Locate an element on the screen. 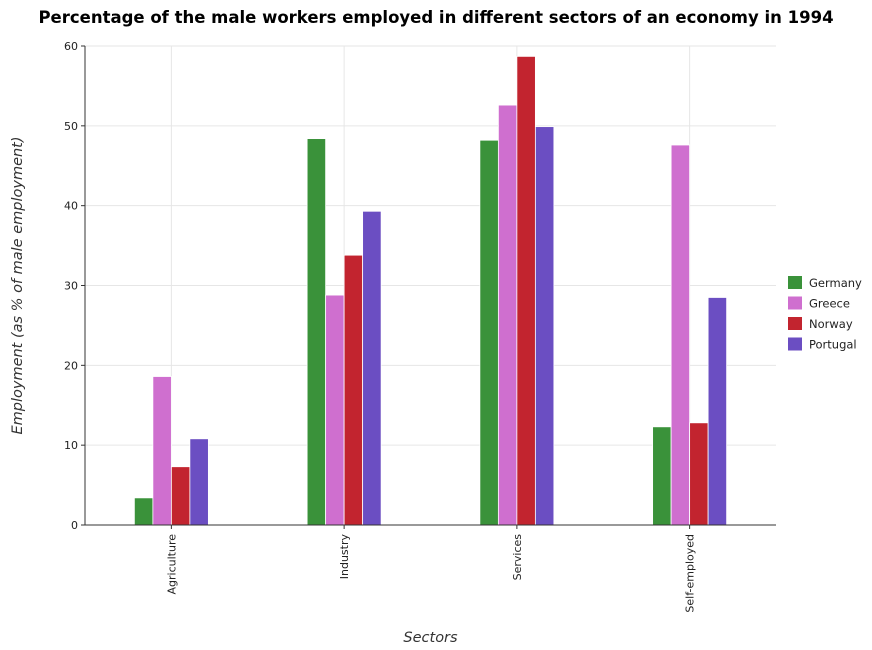 This screenshot has height=650, width=872. y-tick-label: 0 is located at coordinates (74, 525).